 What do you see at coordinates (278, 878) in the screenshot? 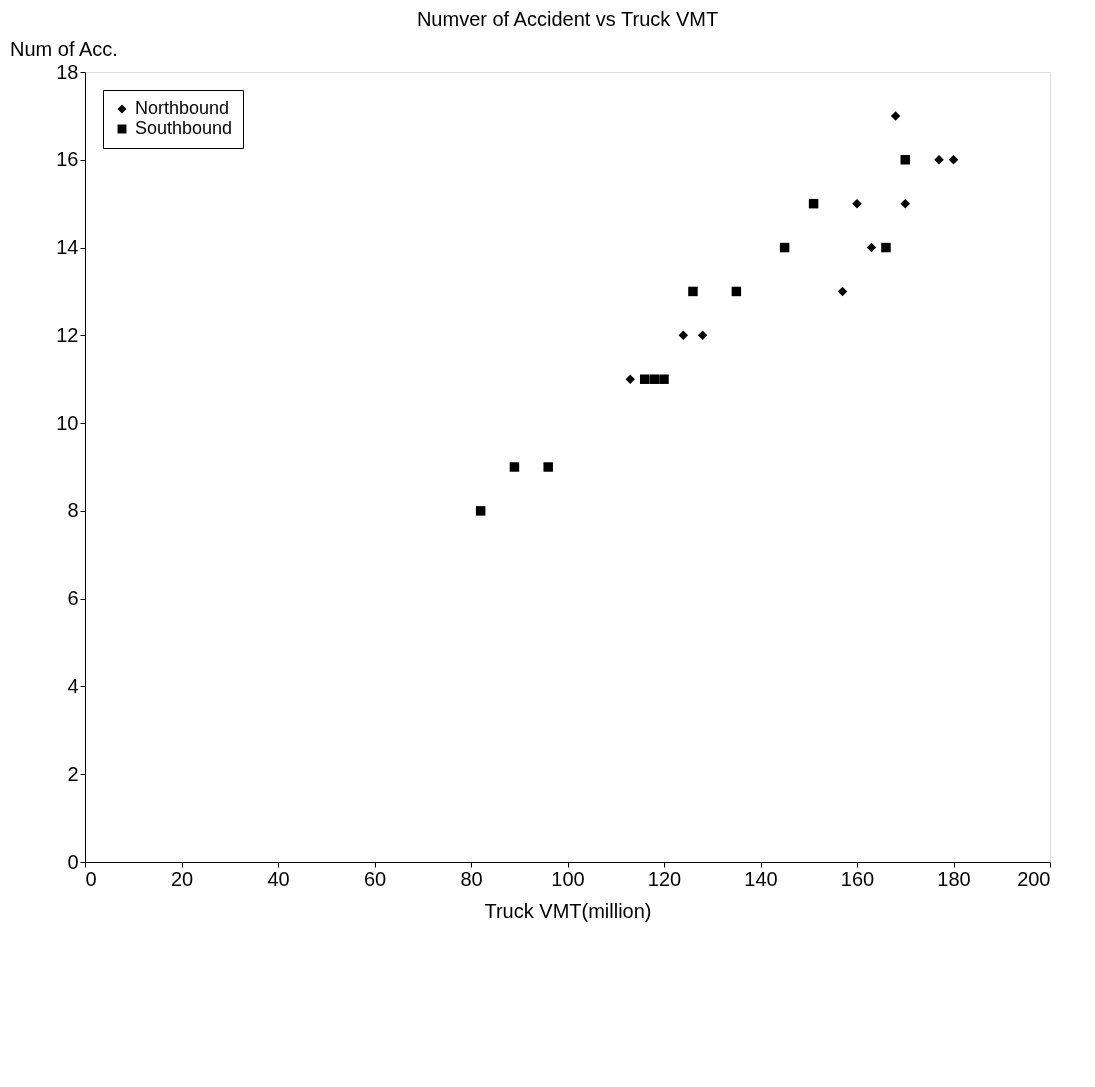
I see `x-tick-label: 40` at bounding box center [278, 878].